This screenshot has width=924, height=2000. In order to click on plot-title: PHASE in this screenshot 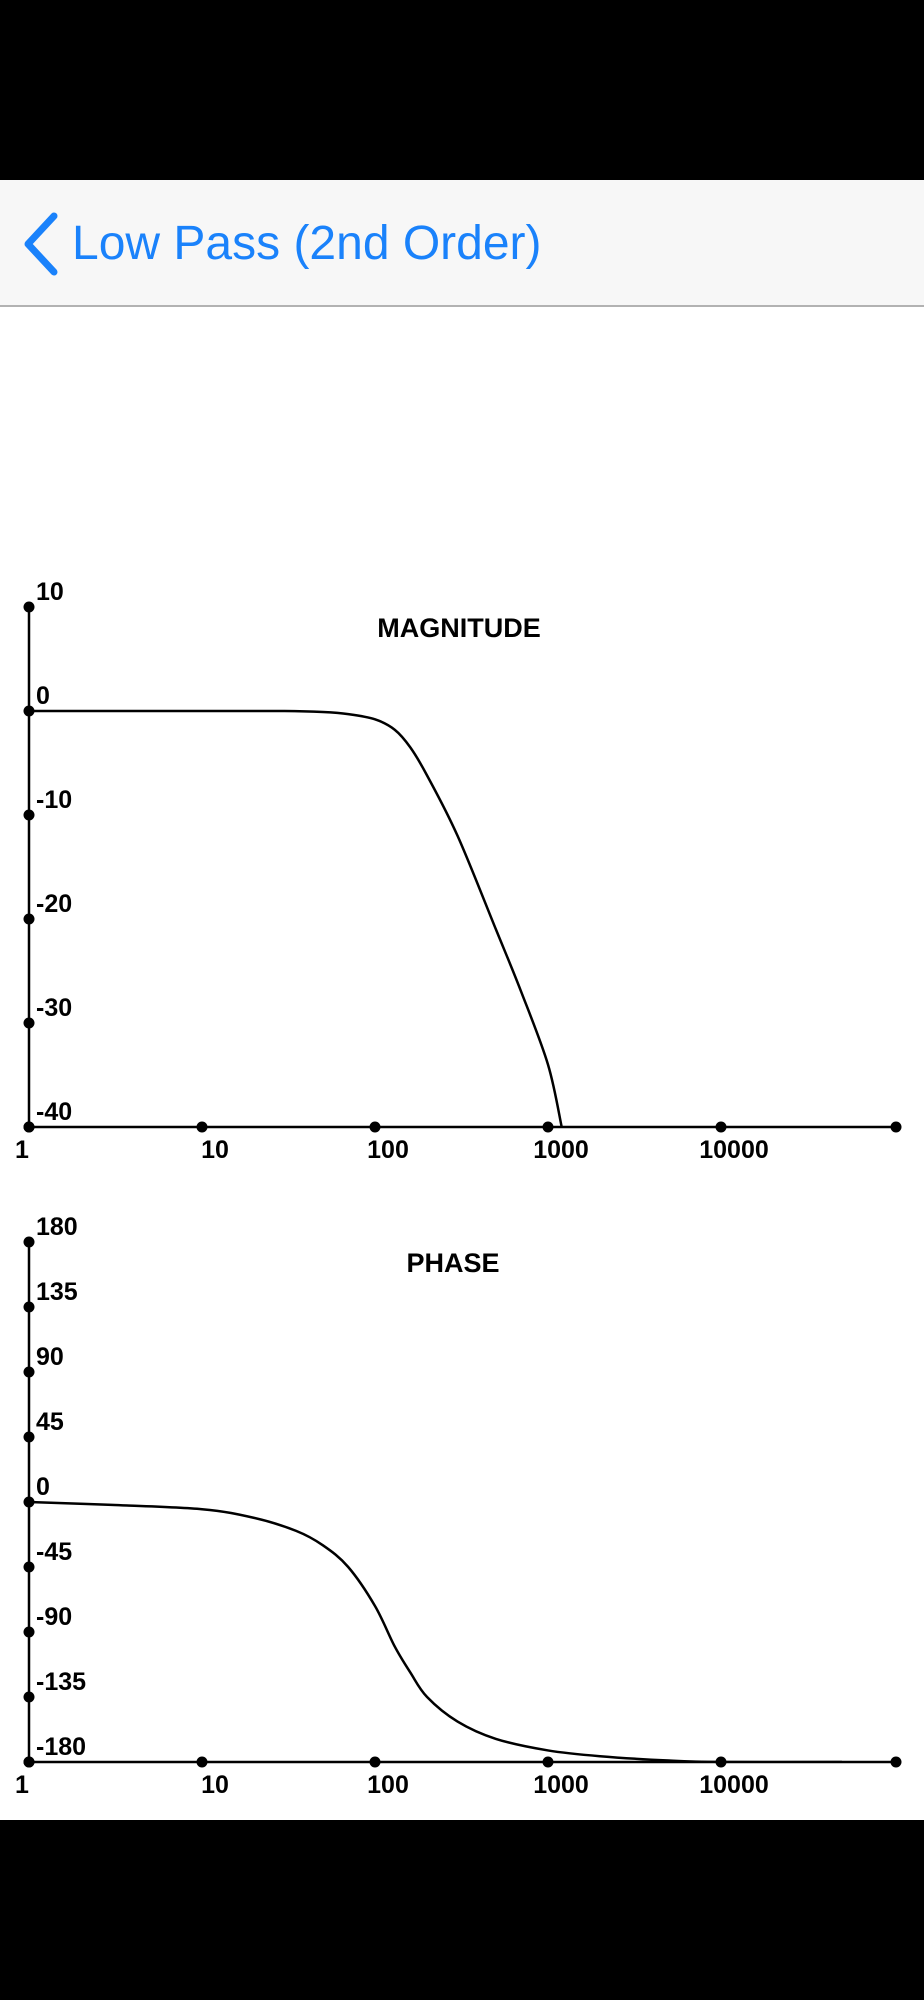, I will do `click(452, 1263)`.